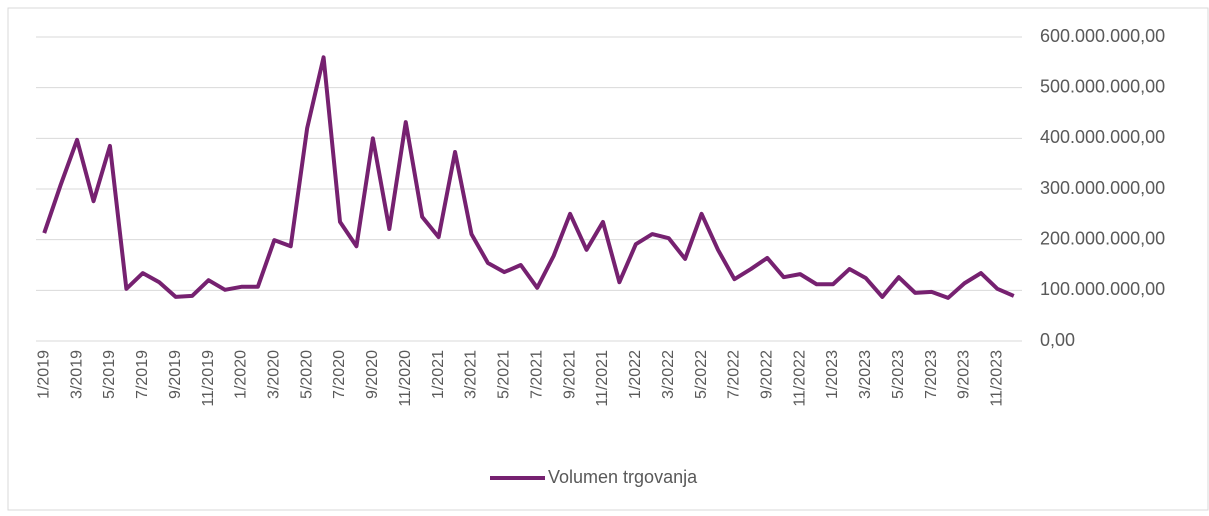 The width and height of the screenshot is (1209, 516). I want to click on x-tick-label: 9/2019, so click(175, 374).